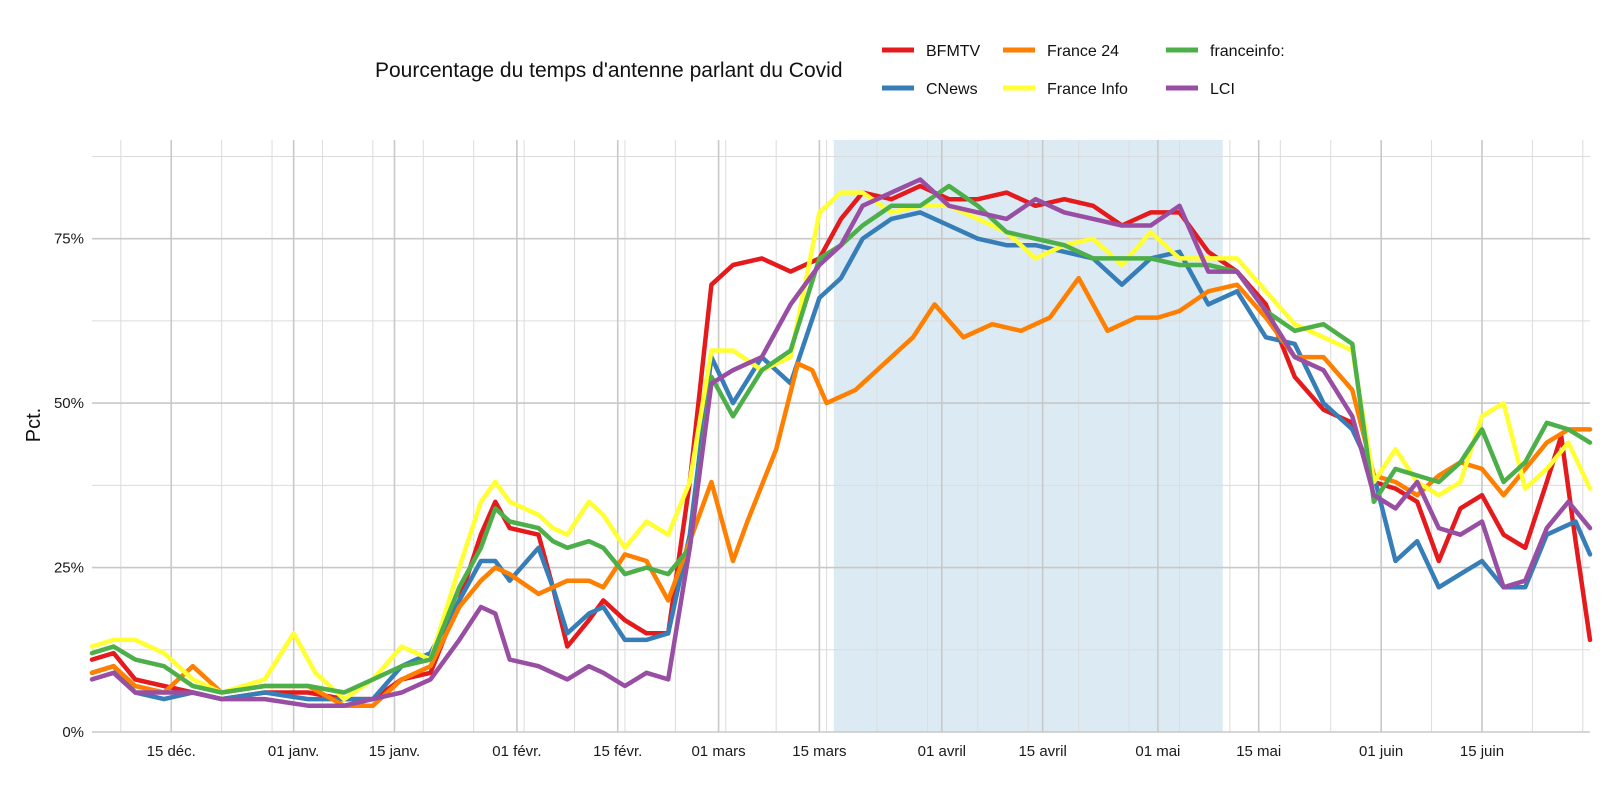 The image size is (1602, 787). Describe the element at coordinates (73, 732) in the screenshot. I see `y-tick-label: 0%` at that location.